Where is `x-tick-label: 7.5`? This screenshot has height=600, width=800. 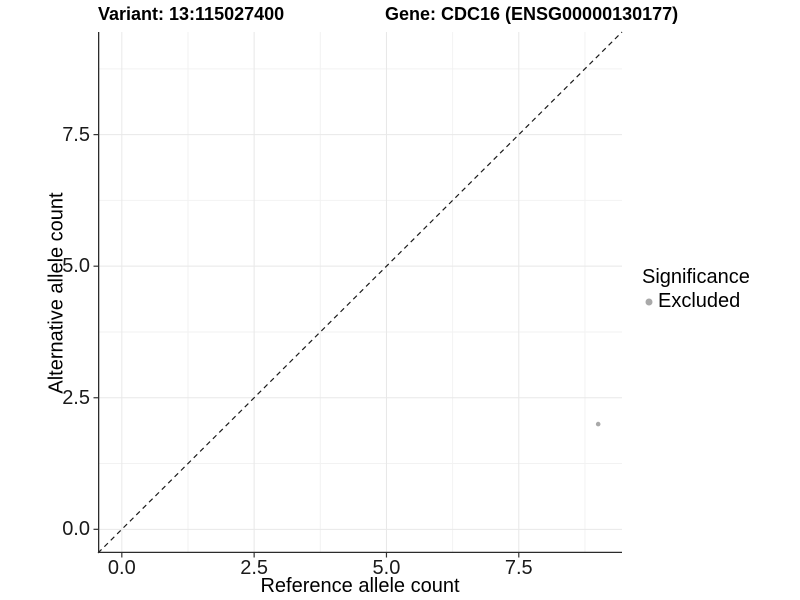 x-tick-label: 7.5 is located at coordinates (518, 568).